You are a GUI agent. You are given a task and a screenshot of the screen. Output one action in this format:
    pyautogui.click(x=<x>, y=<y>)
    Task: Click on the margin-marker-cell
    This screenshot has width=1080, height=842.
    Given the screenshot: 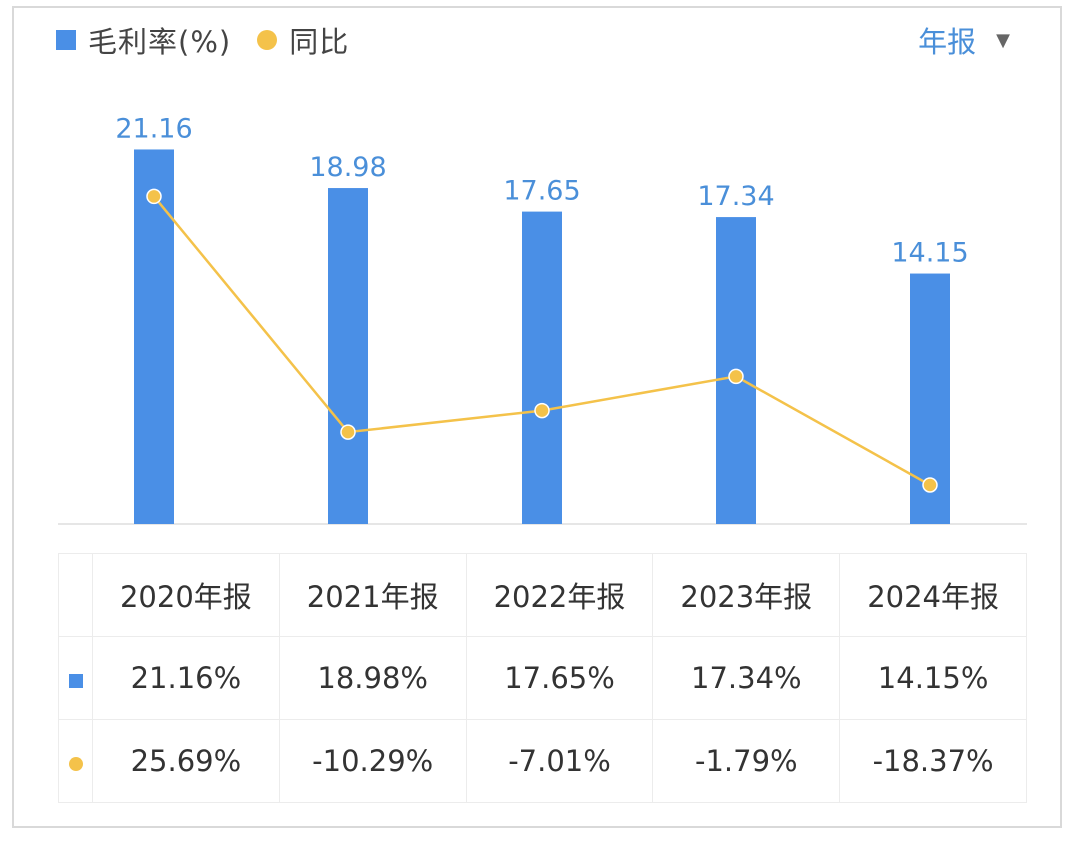 What is the action you would take?
    pyautogui.click(x=75, y=678)
    